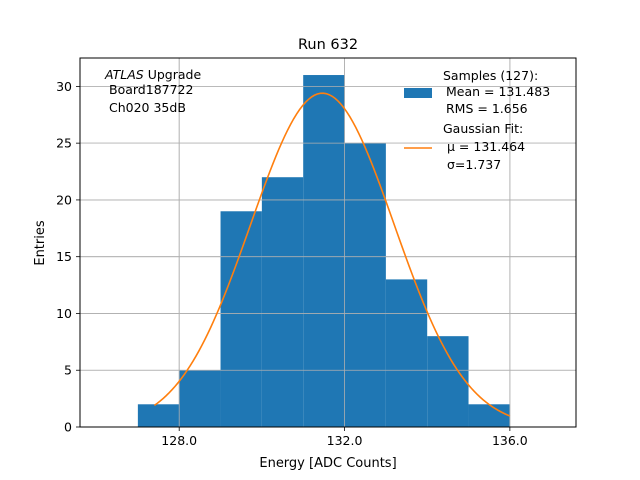 This screenshot has width=640, height=480. I want to click on annotation-experiment-line: ATLAS Upgrade, so click(152, 74).